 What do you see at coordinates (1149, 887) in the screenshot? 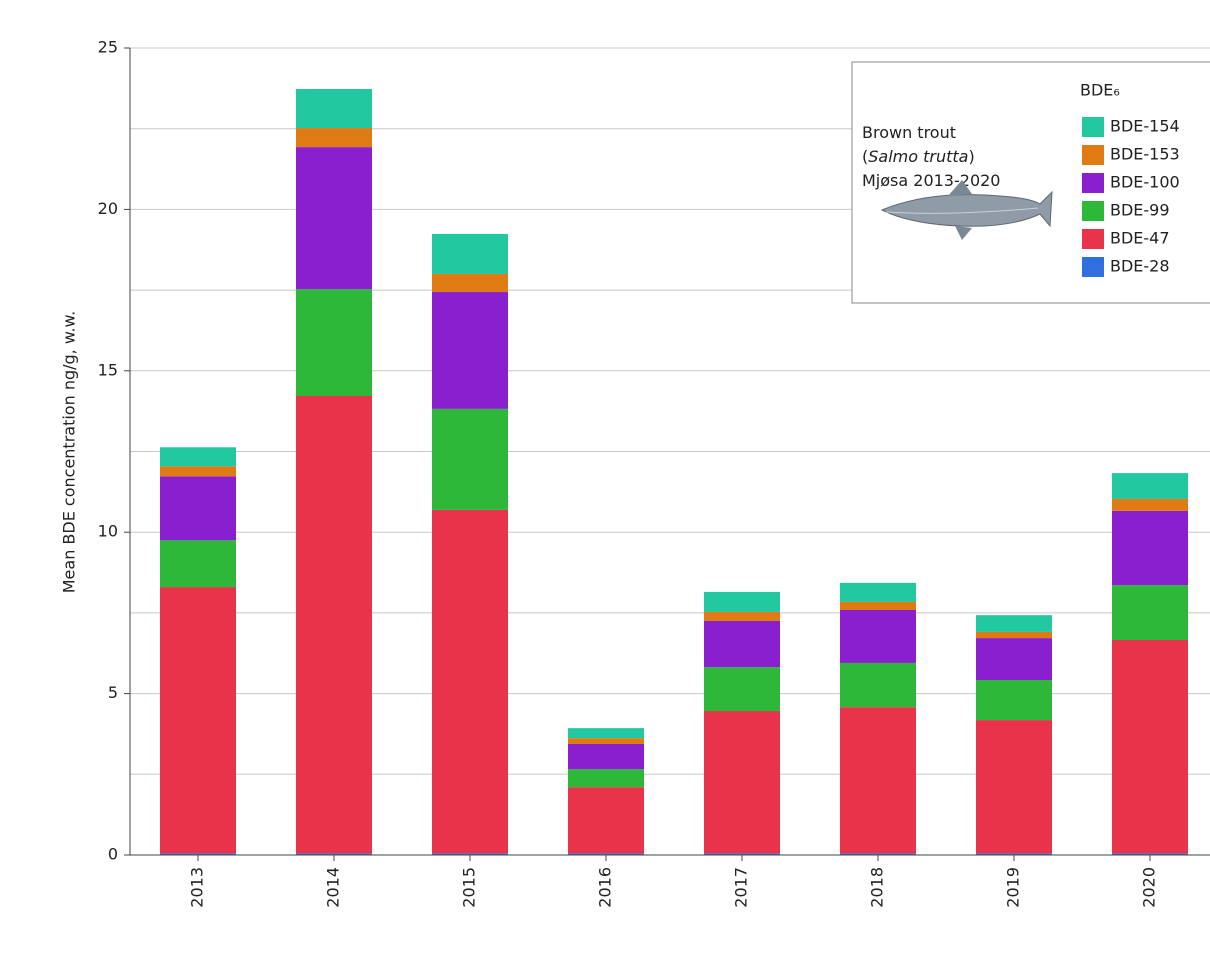
I see `x-tick-label: 2020` at bounding box center [1149, 887].